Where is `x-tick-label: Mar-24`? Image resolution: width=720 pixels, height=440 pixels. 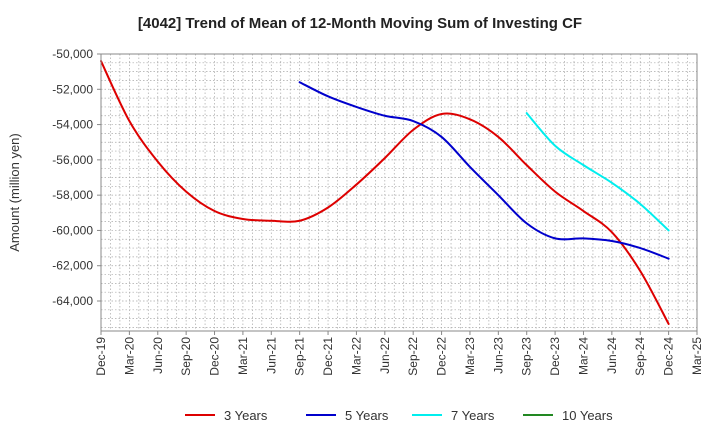 x-tick-label: Mar-24 is located at coordinates (583, 356).